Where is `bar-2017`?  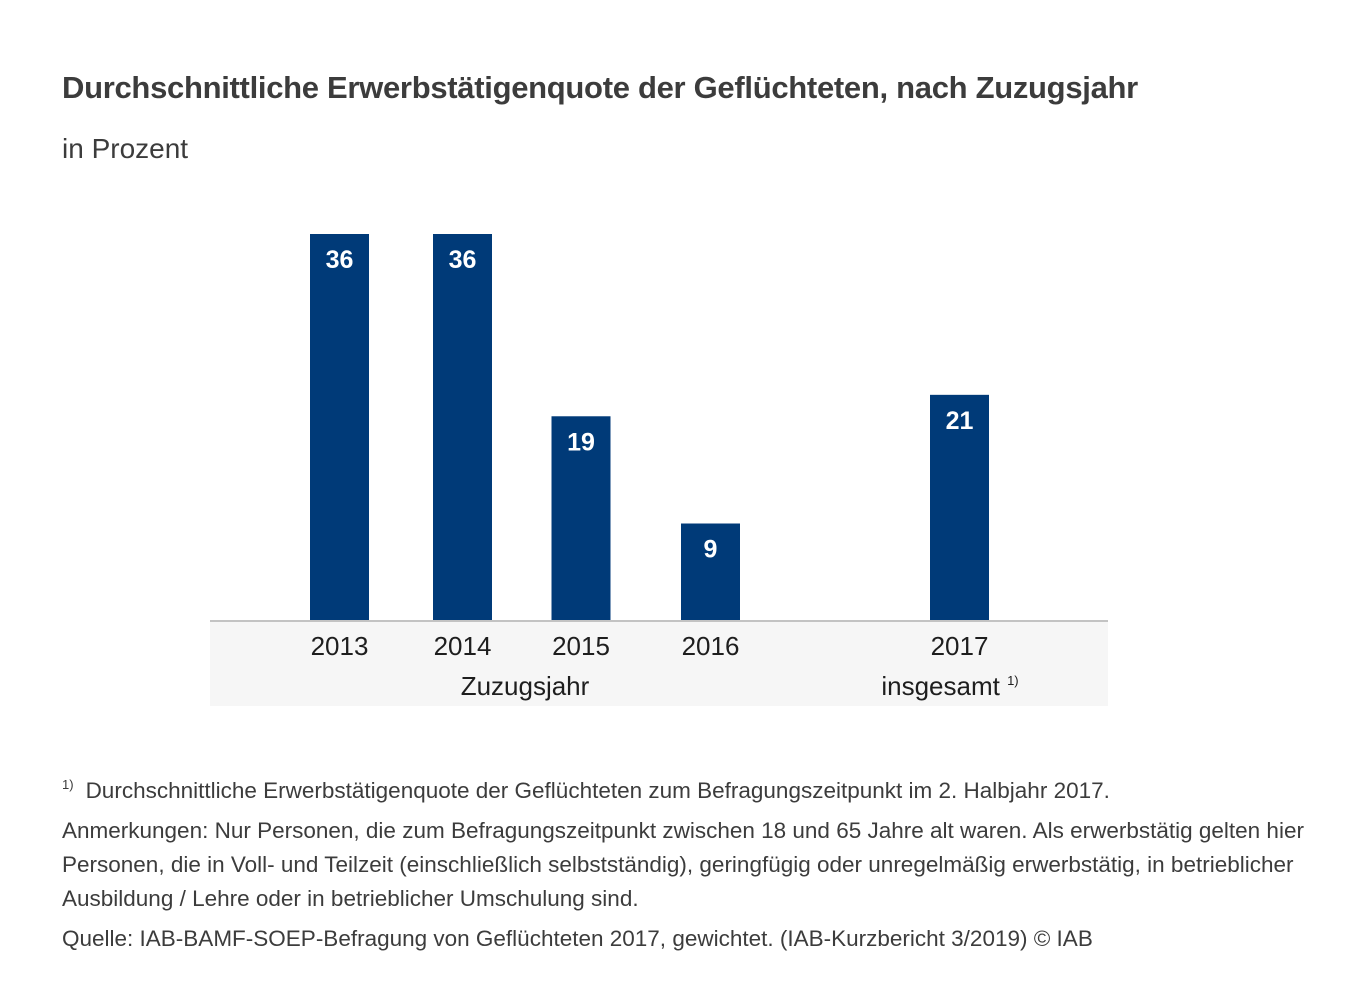
bar-2017 is located at coordinates (959, 507).